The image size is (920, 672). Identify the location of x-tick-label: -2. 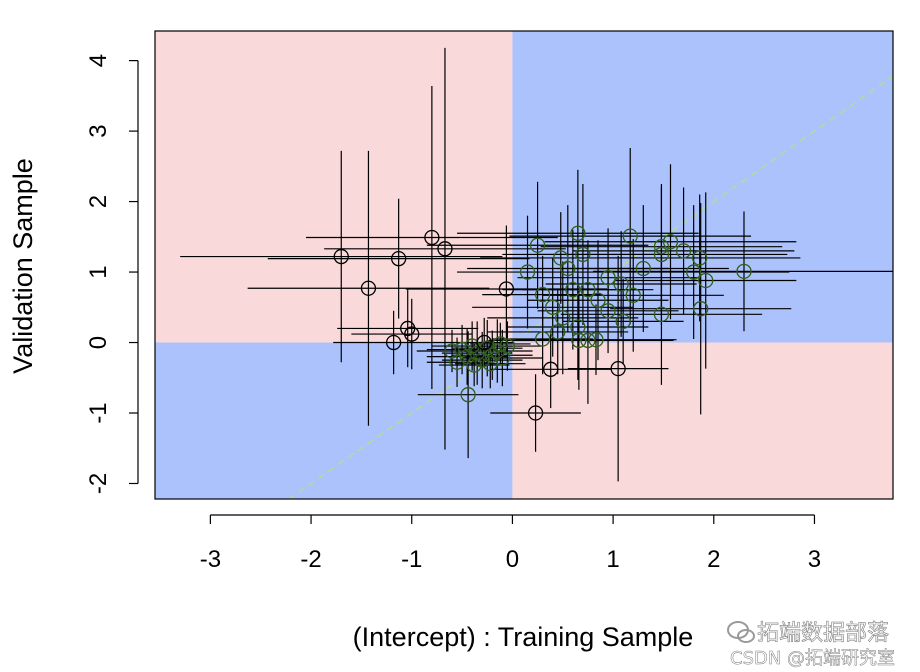
(310, 559).